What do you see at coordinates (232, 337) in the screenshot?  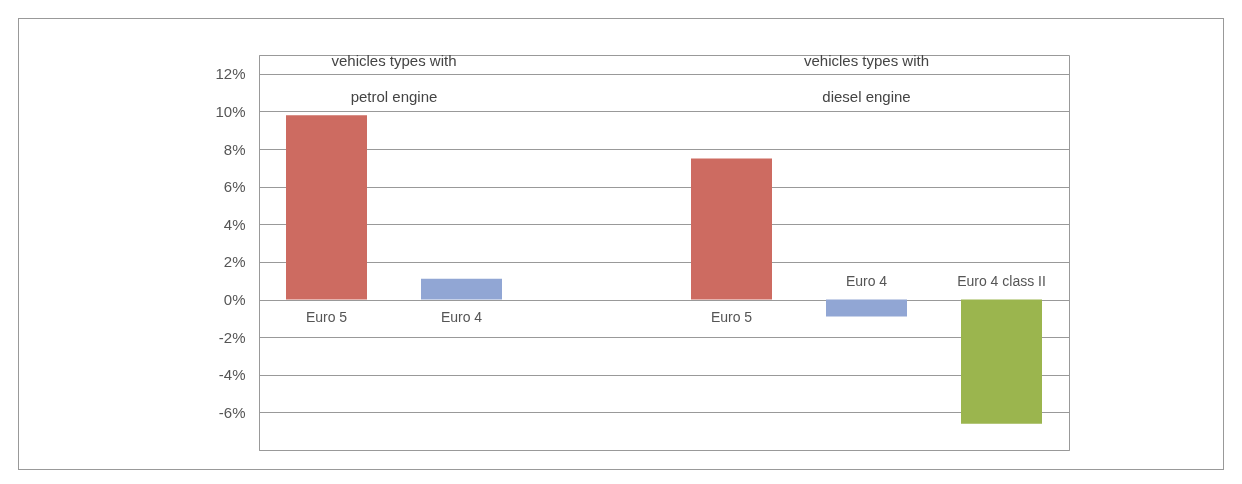 I see `y-tick-label: -2%` at bounding box center [232, 337].